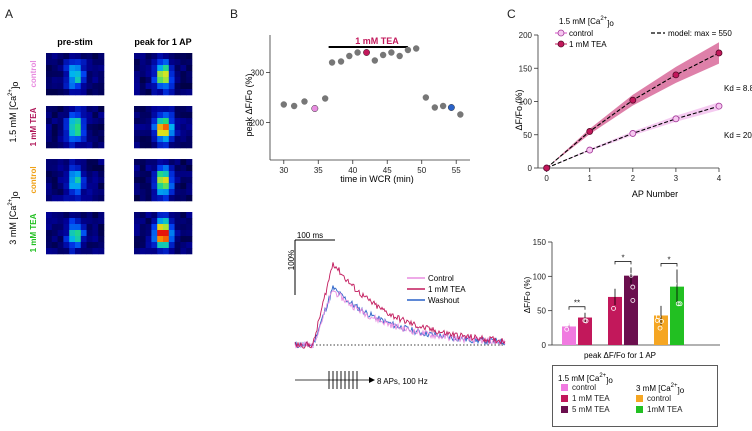  What do you see at coordinates (639, 409) in the screenshot?
I see `legend-swatch` at bounding box center [639, 409].